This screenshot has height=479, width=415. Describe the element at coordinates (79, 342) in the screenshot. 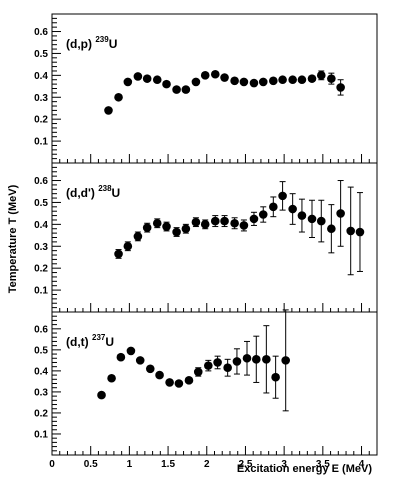

I see `reaction-label: (d,t)` at that location.